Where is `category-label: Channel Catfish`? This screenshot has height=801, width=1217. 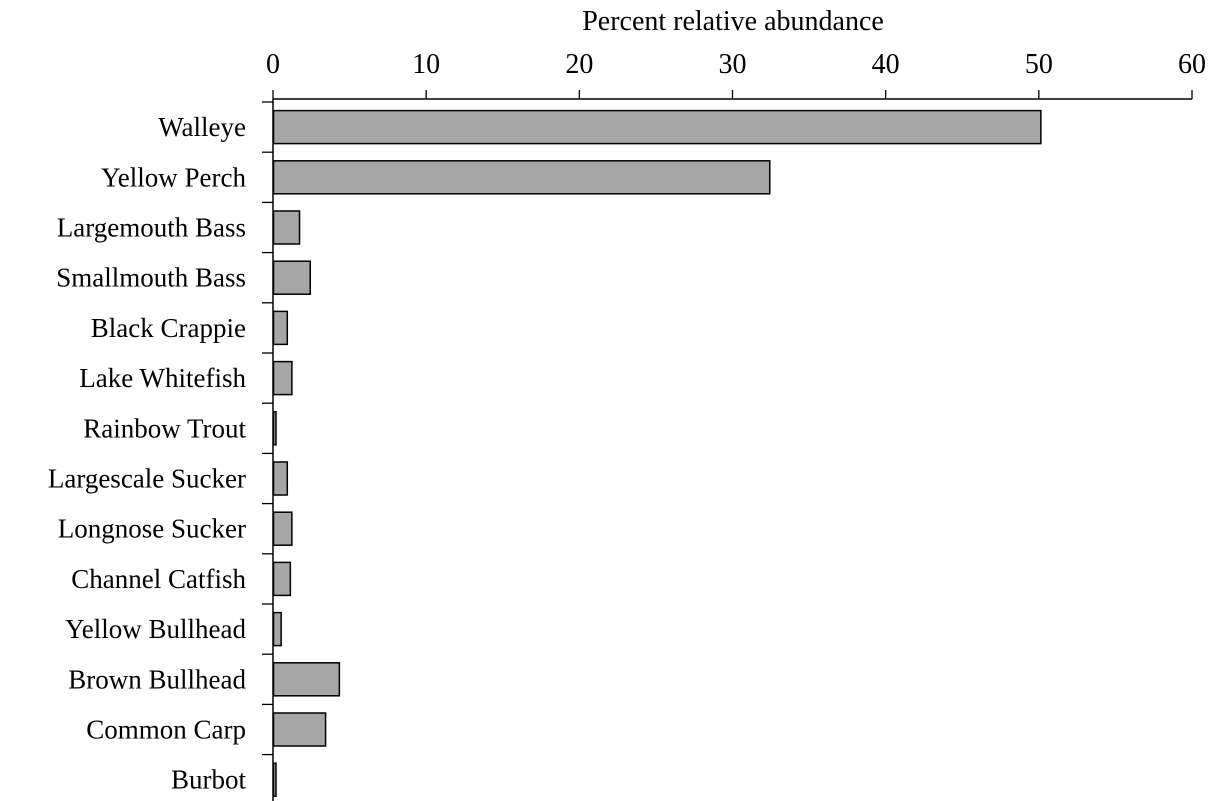
category-label: Channel Catfish is located at coordinates (158, 579).